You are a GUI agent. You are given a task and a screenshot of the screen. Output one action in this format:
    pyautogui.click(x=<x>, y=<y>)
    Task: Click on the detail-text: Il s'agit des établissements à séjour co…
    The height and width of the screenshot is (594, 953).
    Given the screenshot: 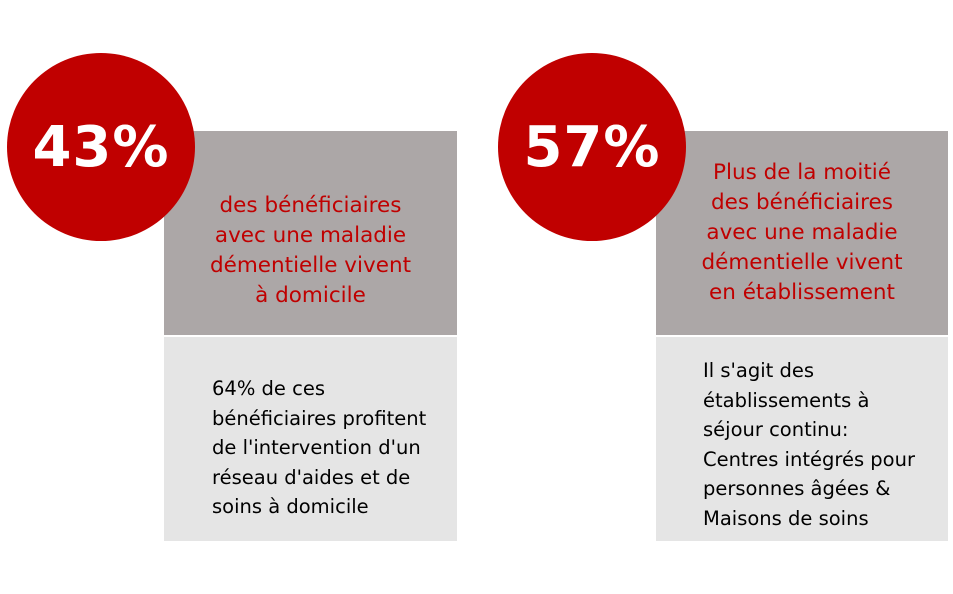 What is the action you would take?
    pyautogui.click(x=809, y=444)
    